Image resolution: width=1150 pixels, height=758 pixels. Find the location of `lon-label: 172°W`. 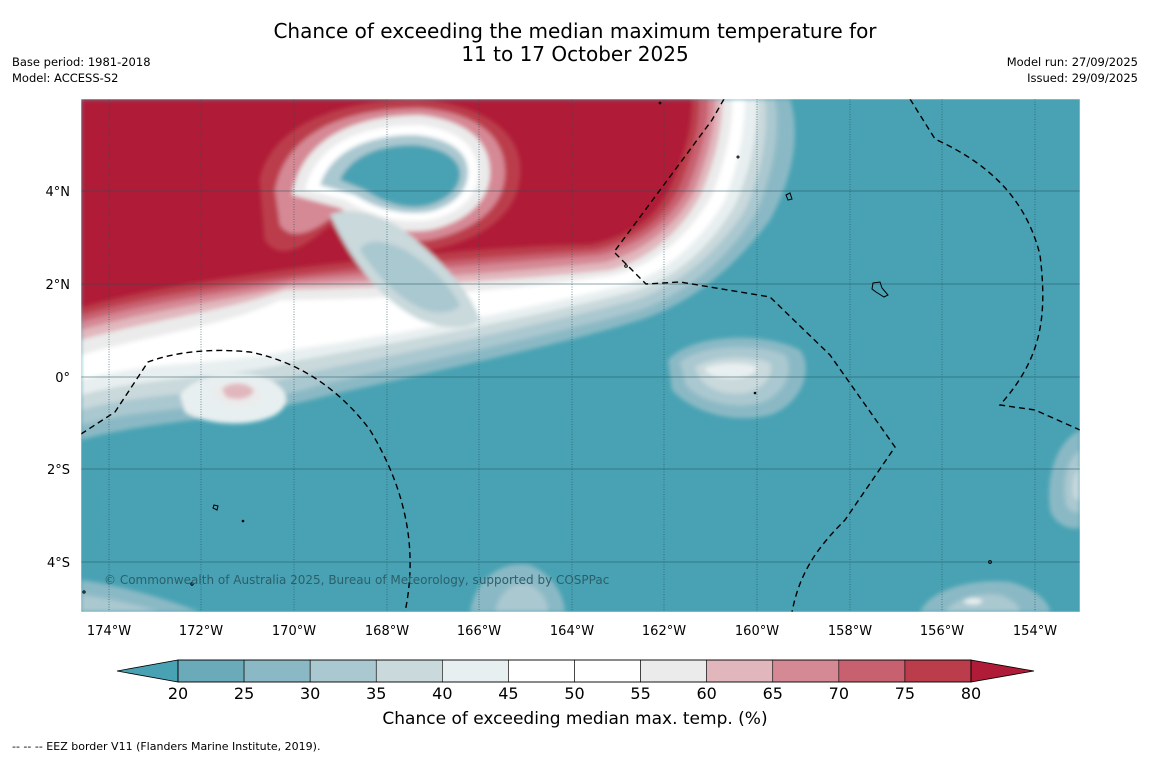

lon-label: 172°W is located at coordinates (201, 631).